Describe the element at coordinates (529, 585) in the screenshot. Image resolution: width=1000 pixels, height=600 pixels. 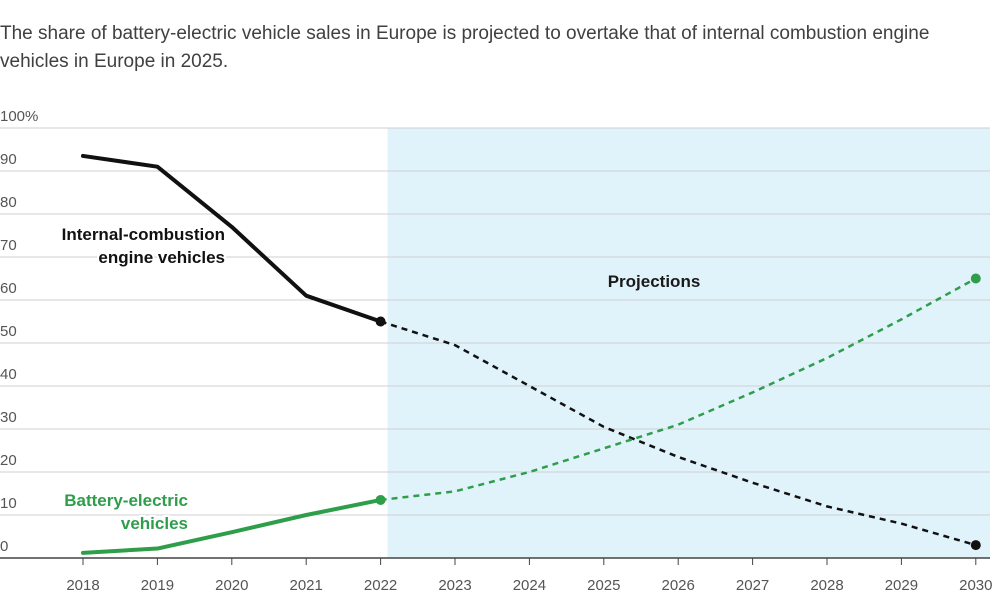
I see `x-tick-label: 2024` at that location.